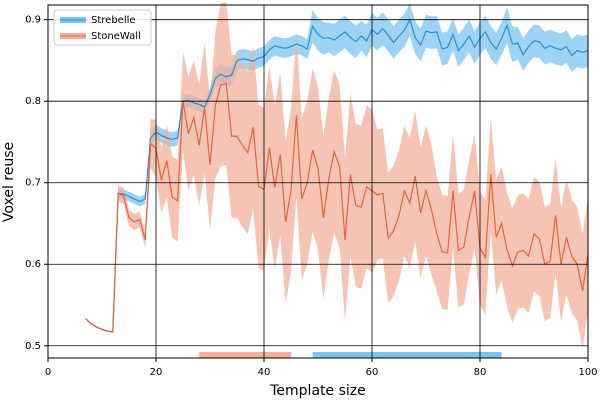 The width and height of the screenshot is (600, 400). What do you see at coordinates (33, 264) in the screenshot?
I see `y-tick-label: 0.6` at bounding box center [33, 264].